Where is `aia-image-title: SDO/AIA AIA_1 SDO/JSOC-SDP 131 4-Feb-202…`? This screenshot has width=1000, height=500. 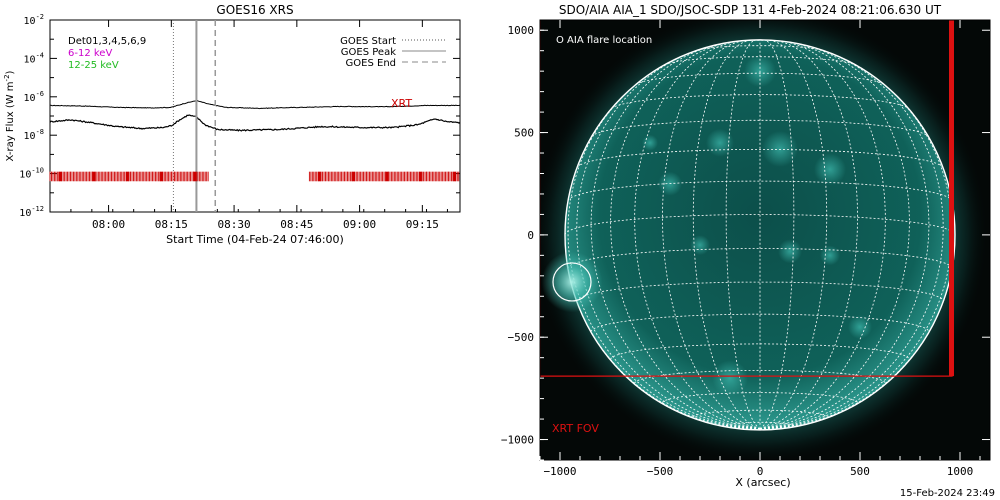 aia-image-title: SDO/AIA AIA_1 SDO/JSOC-SDP 131 4-Feb-202… is located at coordinates (750, 10).